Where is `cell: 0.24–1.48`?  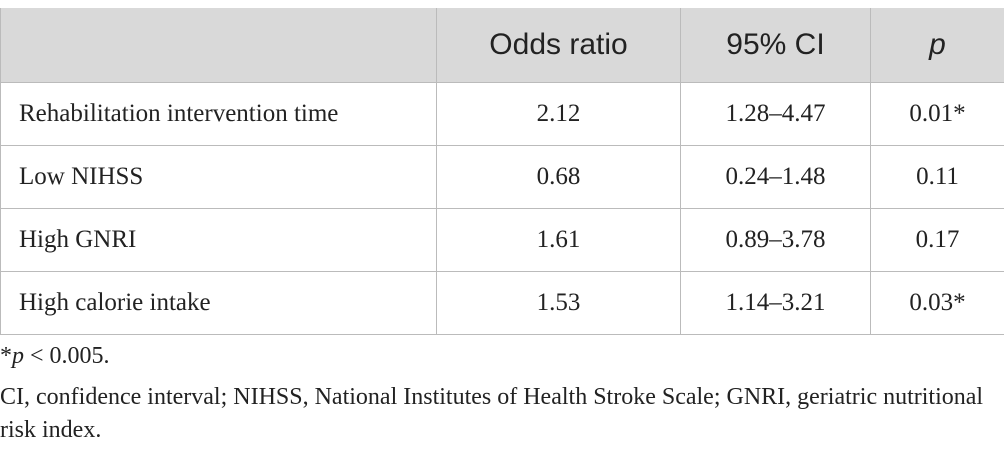
cell: 0.24–1.48 is located at coordinates (775, 177).